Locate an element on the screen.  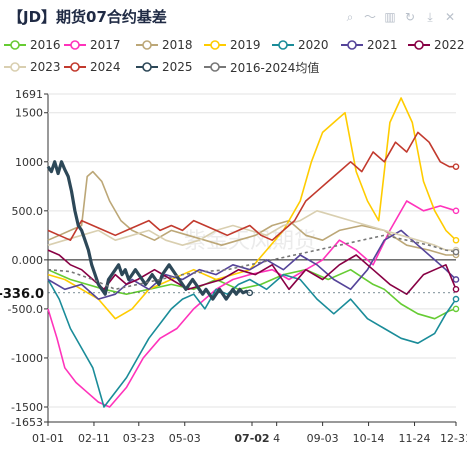
legend-item: 2023 is located at coordinates (32, 67).